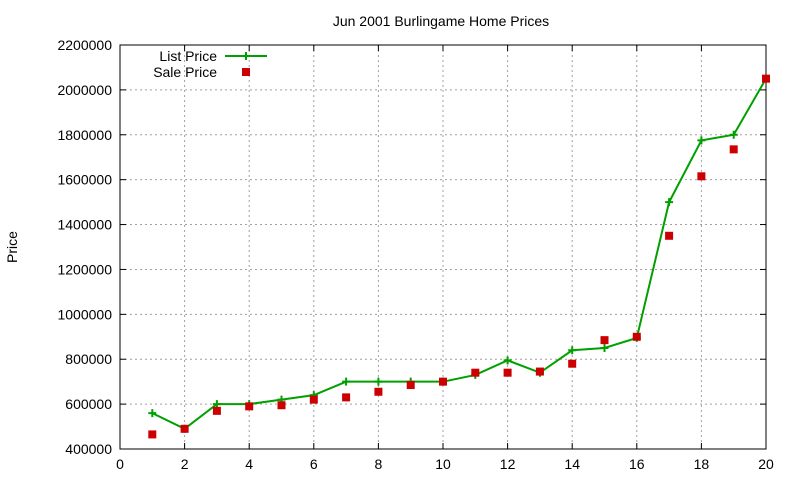  What do you see at coordinates (443, 464) in the screenshot?
I see `x-tick-label: 10` at bounding box center [443, 464].